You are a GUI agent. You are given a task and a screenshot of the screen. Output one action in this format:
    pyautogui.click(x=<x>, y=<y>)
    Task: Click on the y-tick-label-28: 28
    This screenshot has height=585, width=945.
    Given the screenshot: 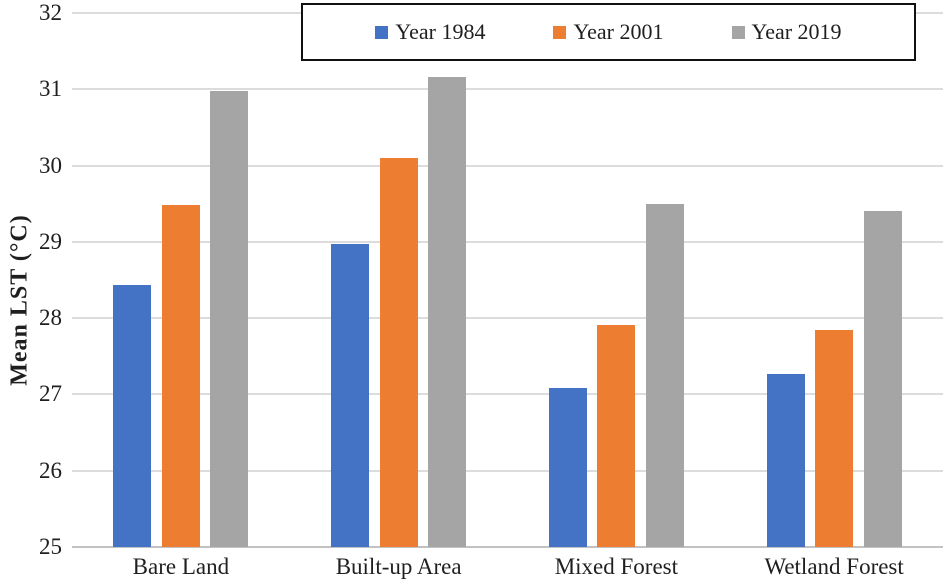 What is the action you would take?
    pyautogui.click(x=50, y=318)
    